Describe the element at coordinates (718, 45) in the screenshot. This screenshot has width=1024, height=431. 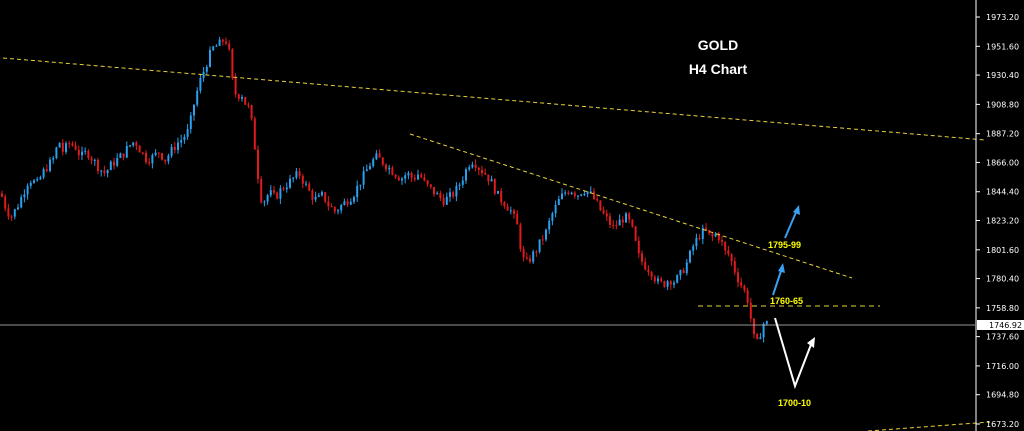
I see `chart-title: GOLD` at that location.